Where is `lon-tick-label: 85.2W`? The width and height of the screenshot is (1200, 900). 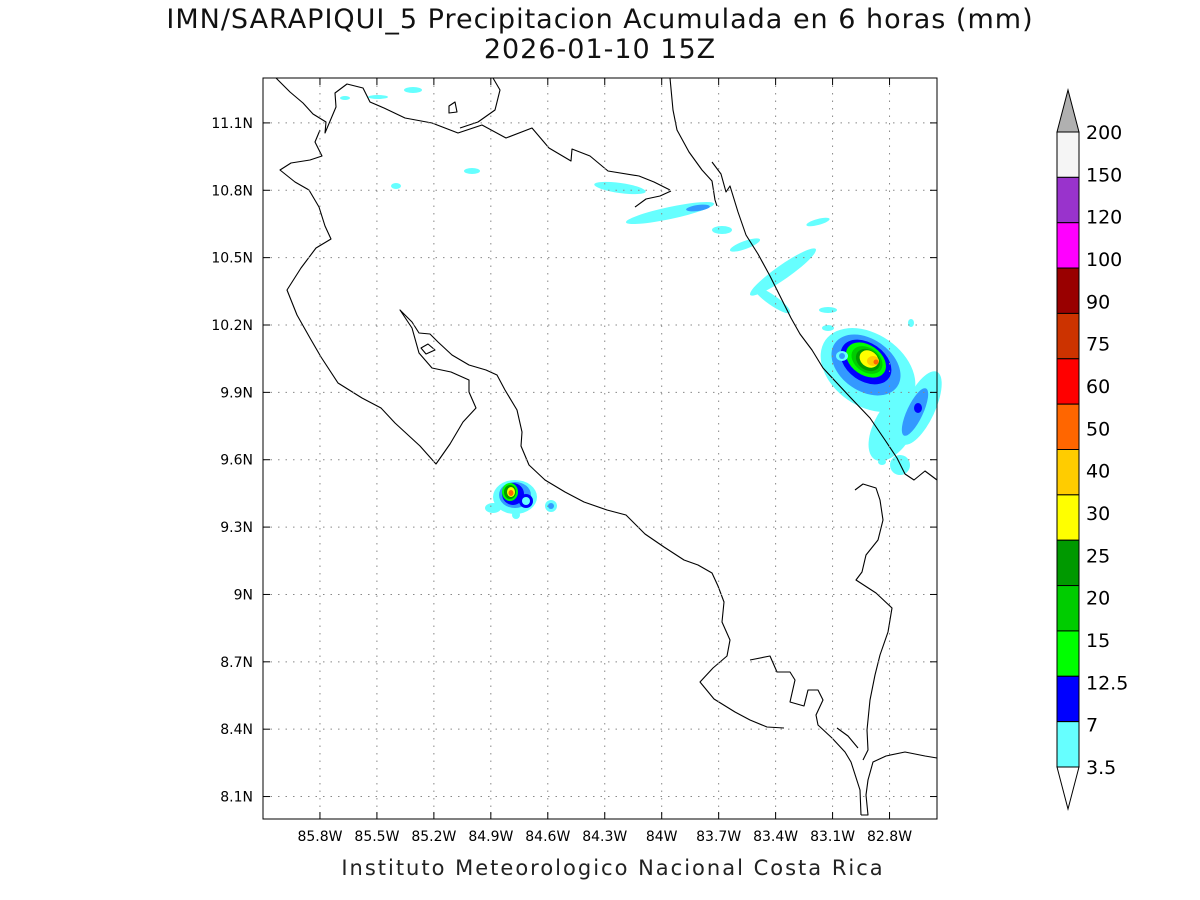
lon-tick-label: 85.2W is located at coordinates (433, 837).